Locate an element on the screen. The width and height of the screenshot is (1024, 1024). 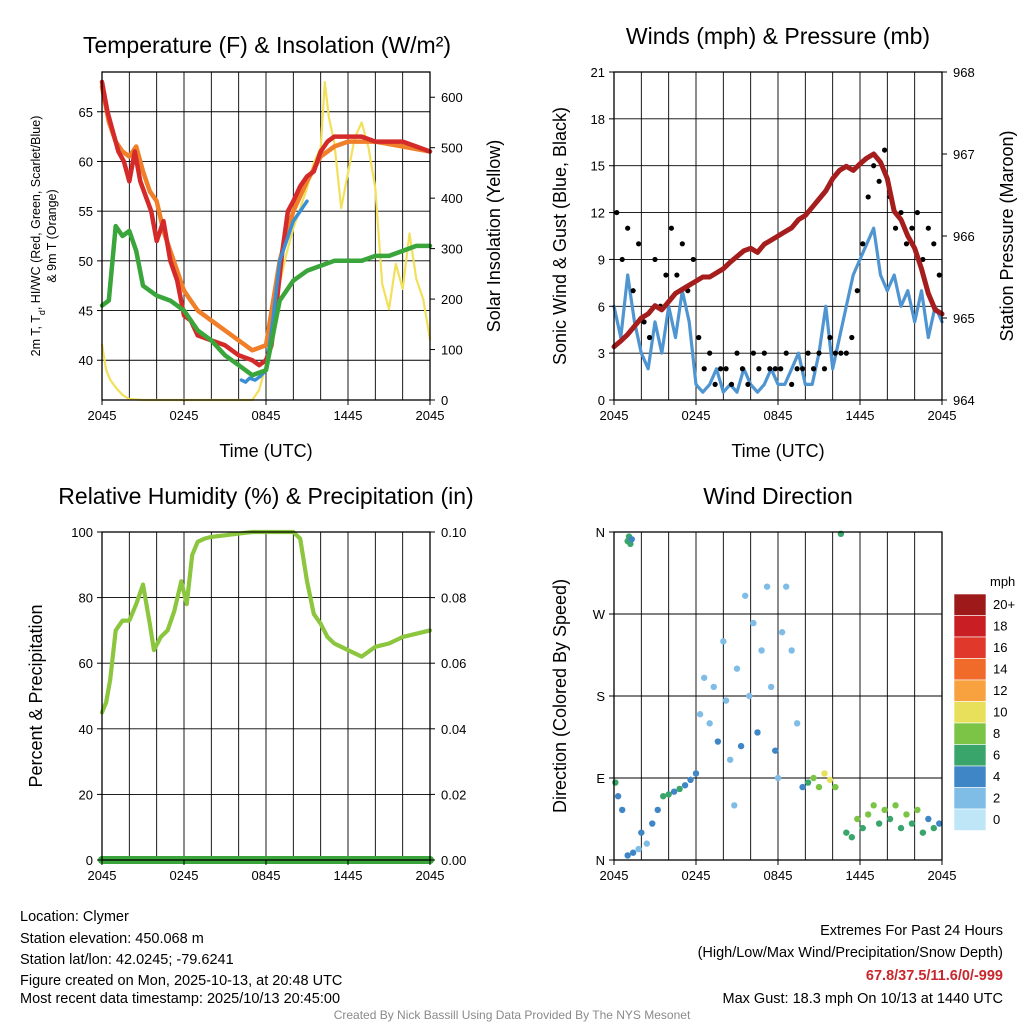
temperature-title: Temperature (F) & Insolation (W/m²) is located at coordinates (267, 45).